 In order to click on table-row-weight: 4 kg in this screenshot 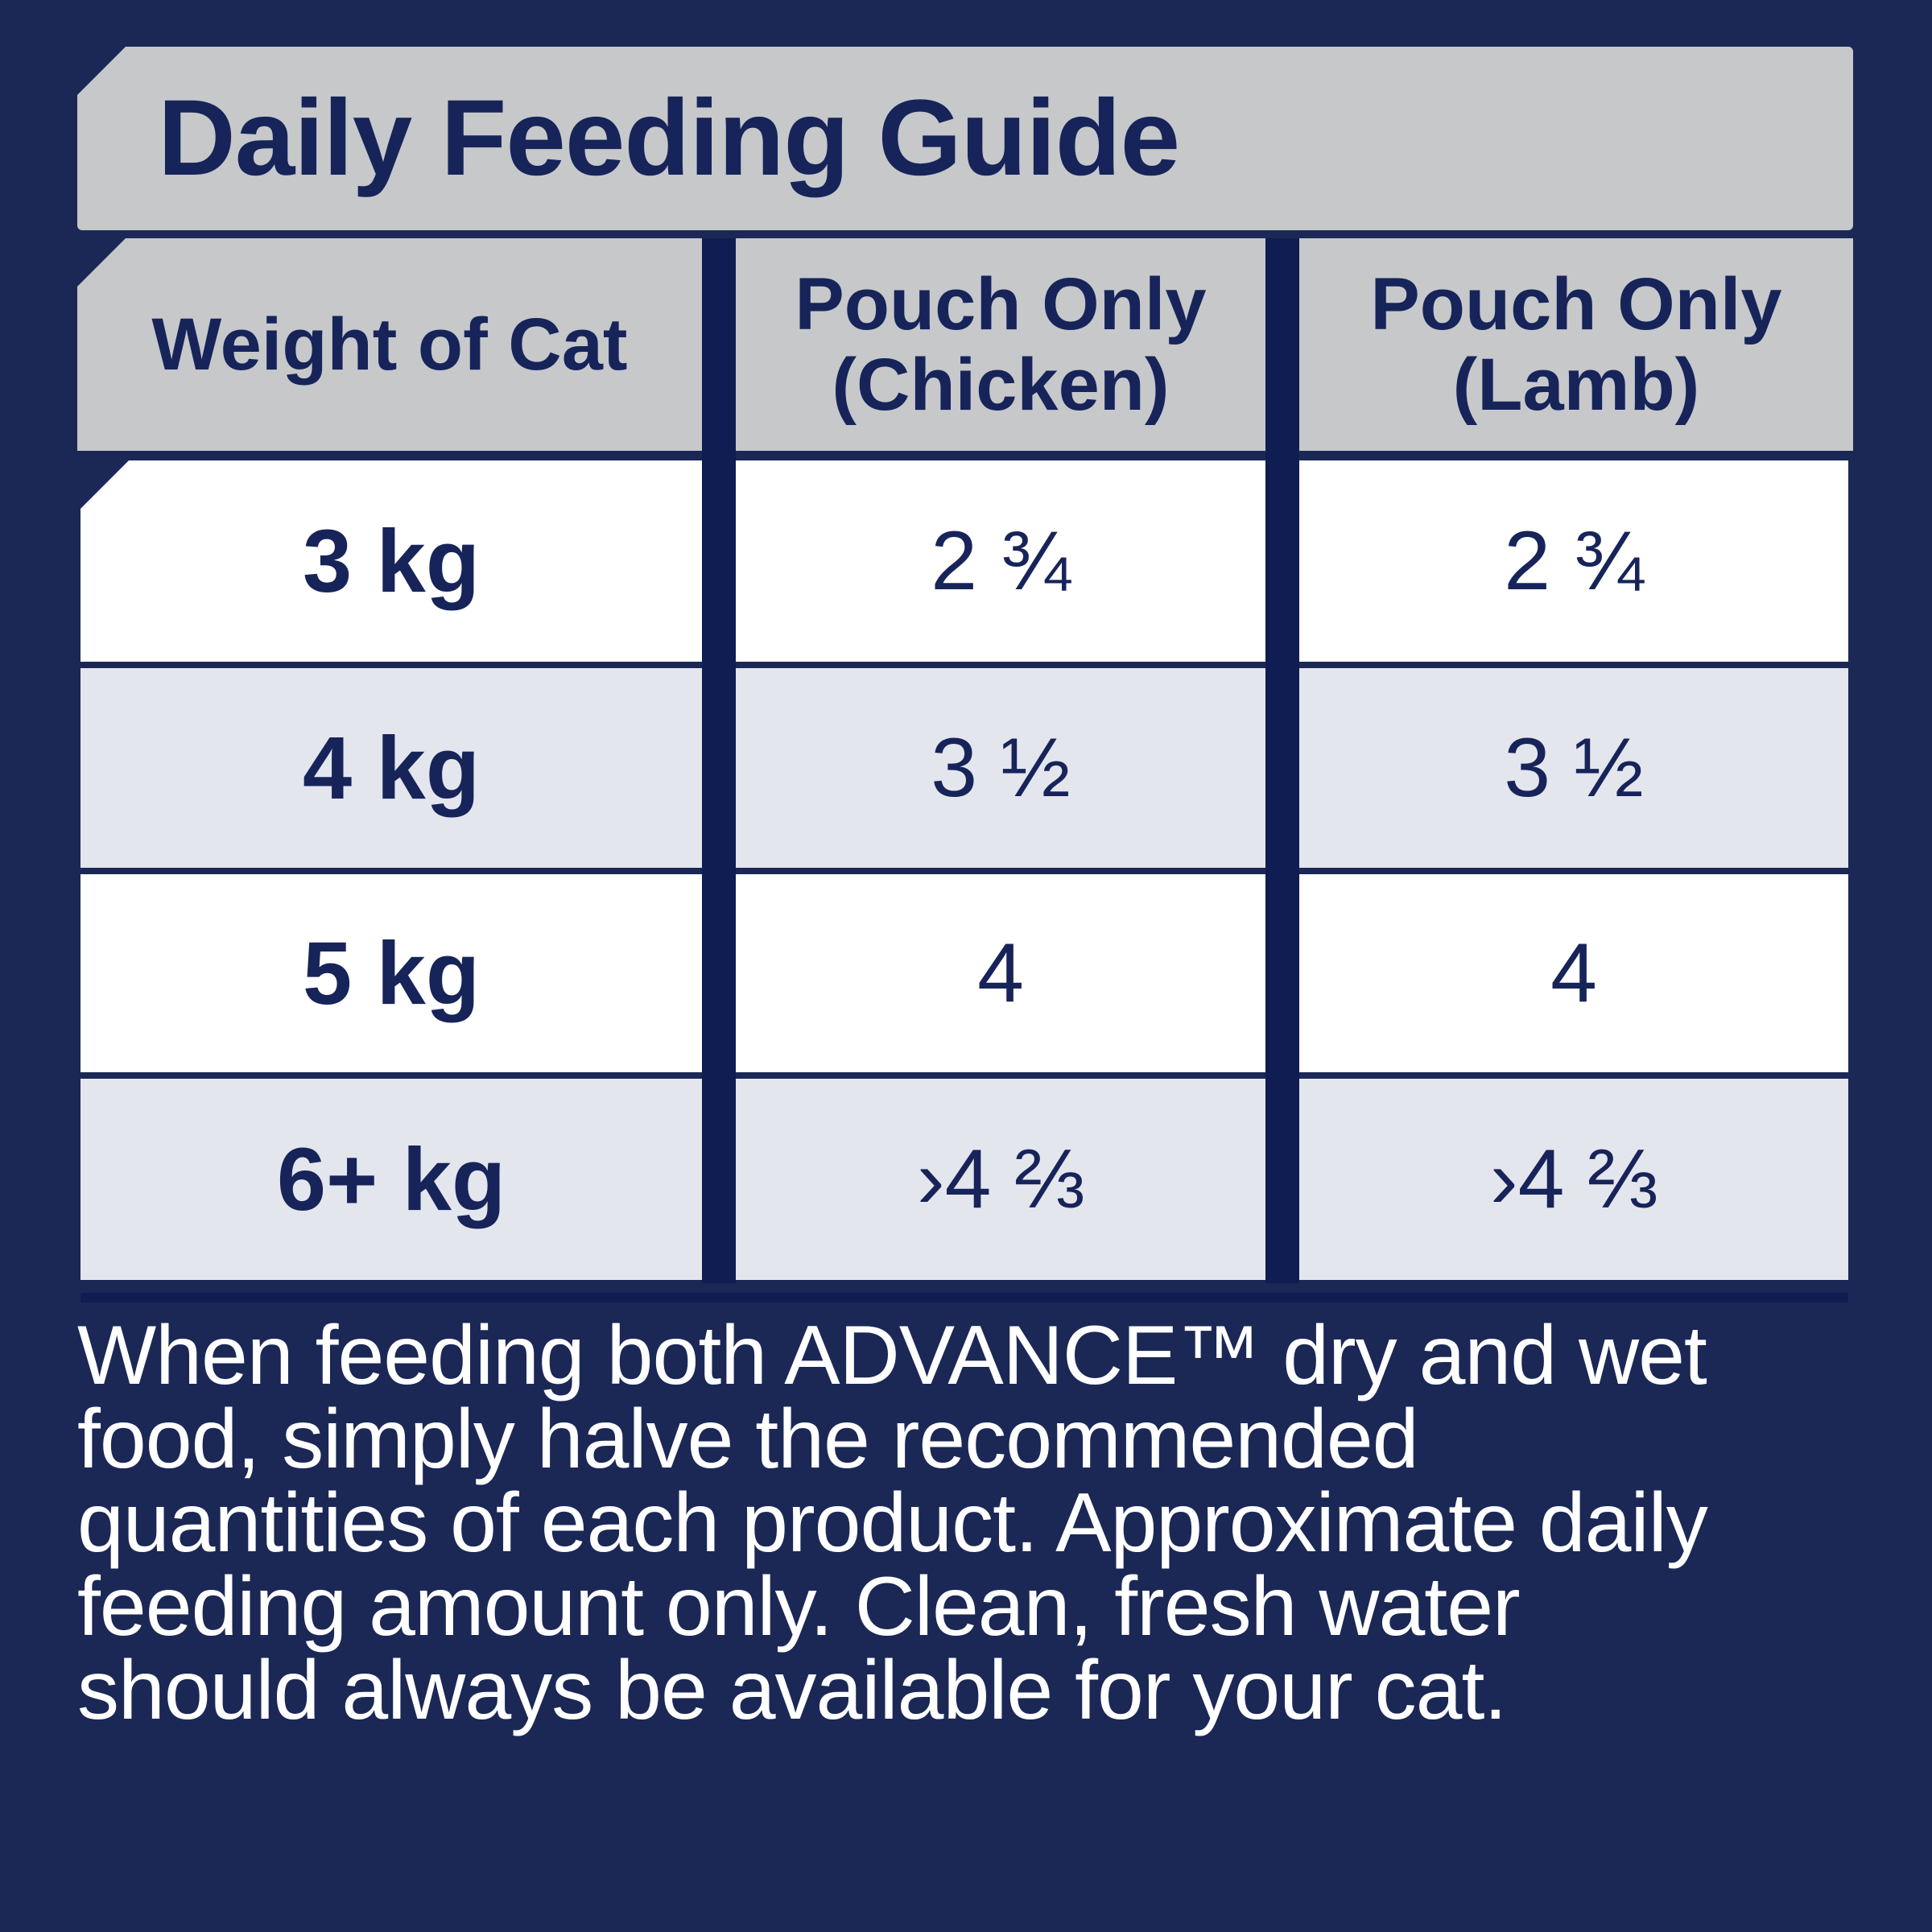, I will do `click(391, 768)`.